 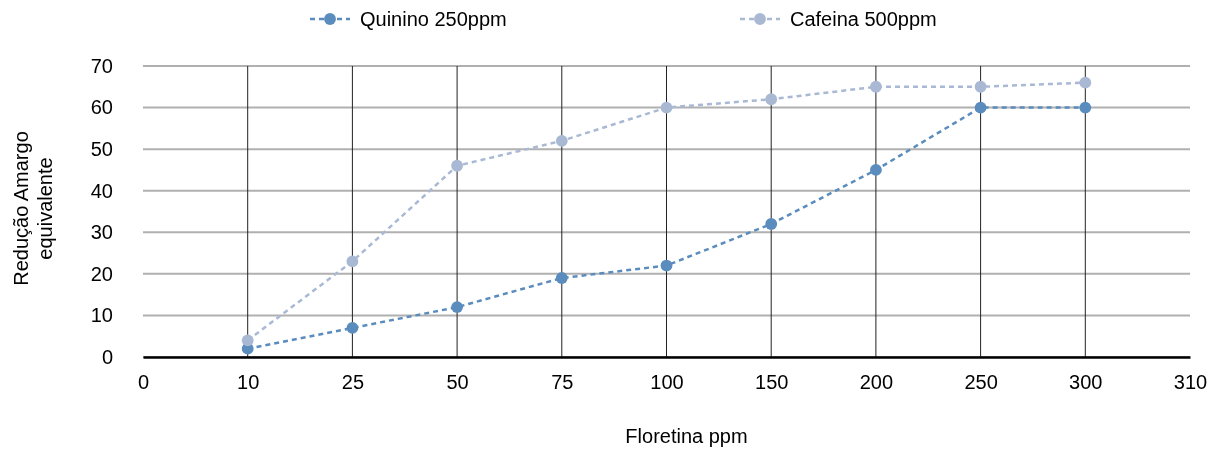 I want to click on y-tick-label: 70, so click(x=101, y=65).